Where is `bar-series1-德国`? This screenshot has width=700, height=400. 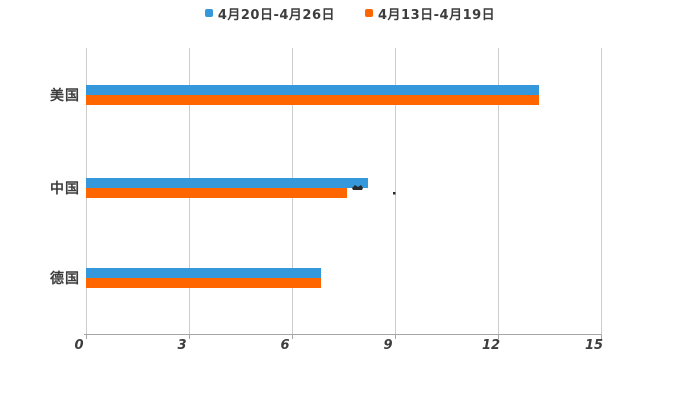 bar-series1-德国 is located at coordinates (204, 273).